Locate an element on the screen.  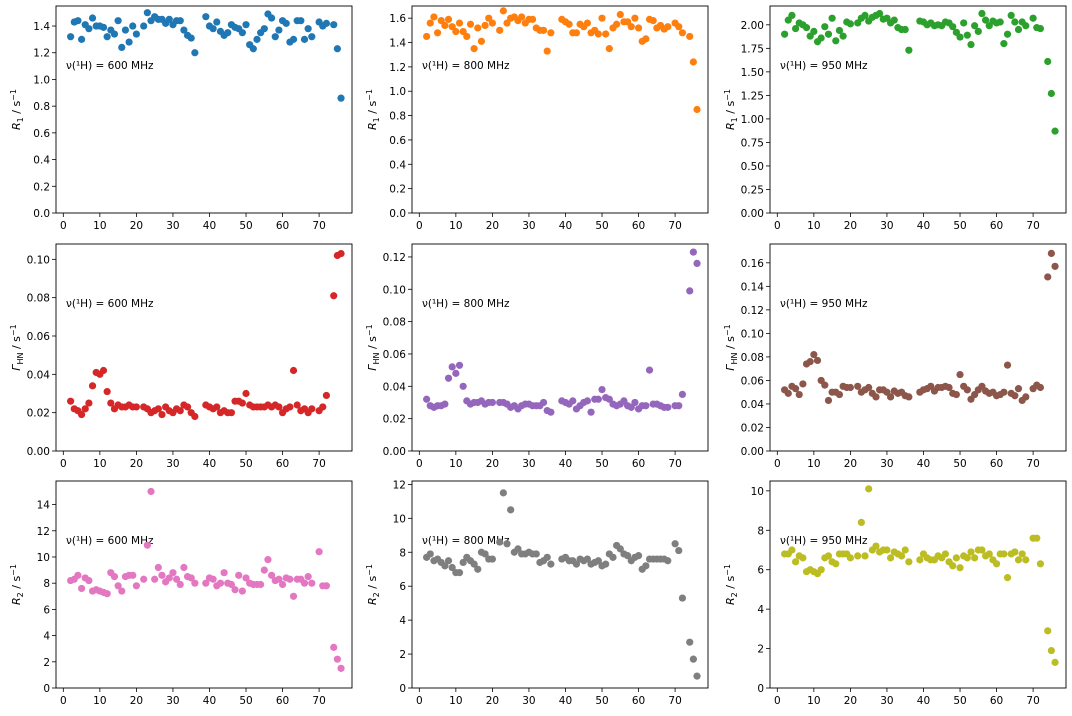
y-tick-label: 1.00 is located at coordinates (752, 120).